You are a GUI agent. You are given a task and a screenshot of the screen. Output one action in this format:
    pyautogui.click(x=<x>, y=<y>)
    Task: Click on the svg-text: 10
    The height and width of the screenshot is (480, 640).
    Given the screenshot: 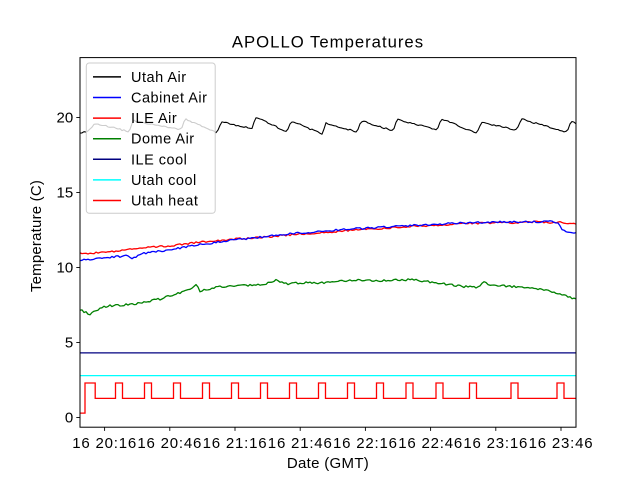 What is the action you would take?
    pyautogui.click(x=65, y=268)
    